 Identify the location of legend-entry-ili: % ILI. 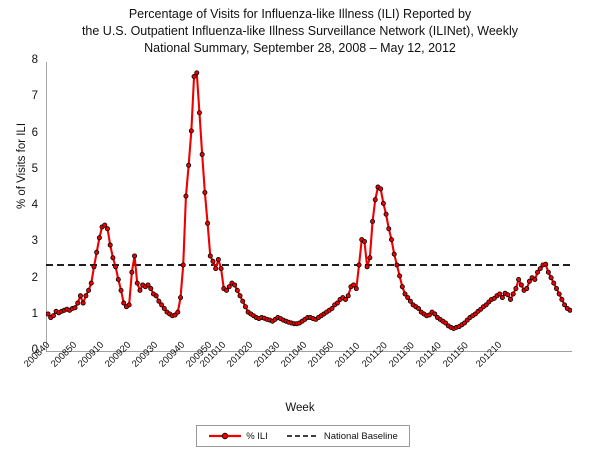
(238, 436).